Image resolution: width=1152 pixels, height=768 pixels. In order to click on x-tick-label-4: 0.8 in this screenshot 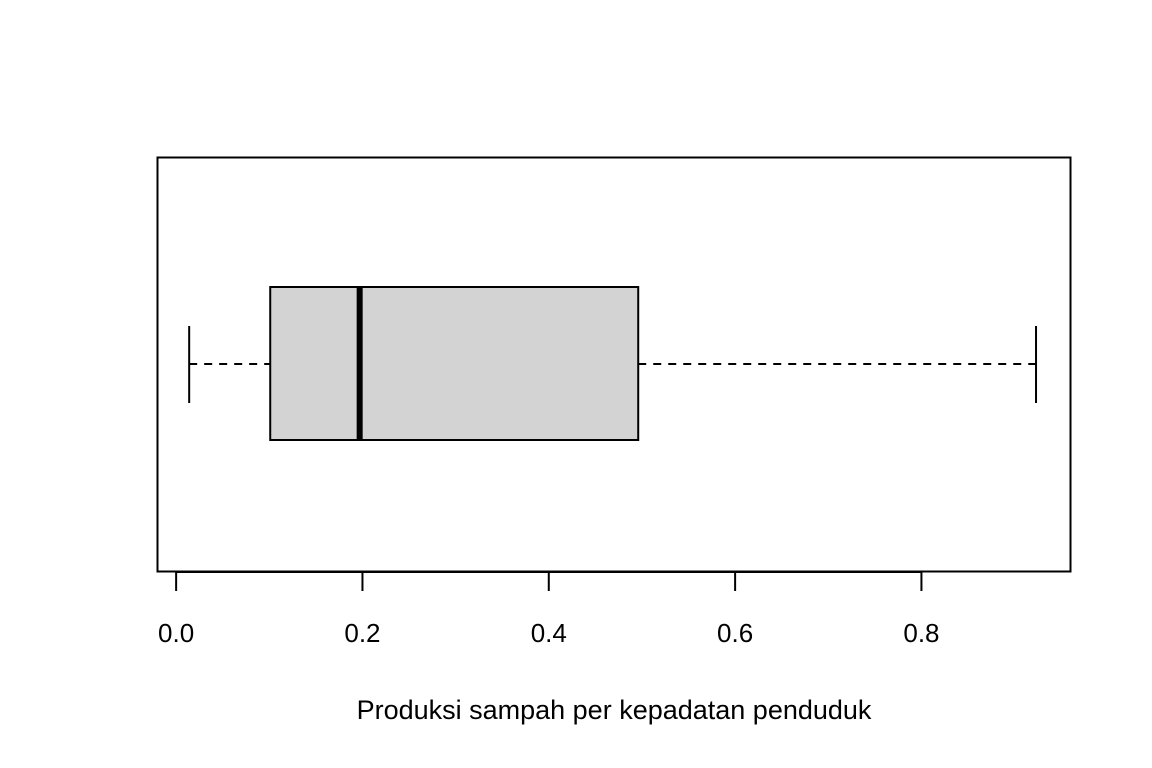, I will do `click(921, 633)`.